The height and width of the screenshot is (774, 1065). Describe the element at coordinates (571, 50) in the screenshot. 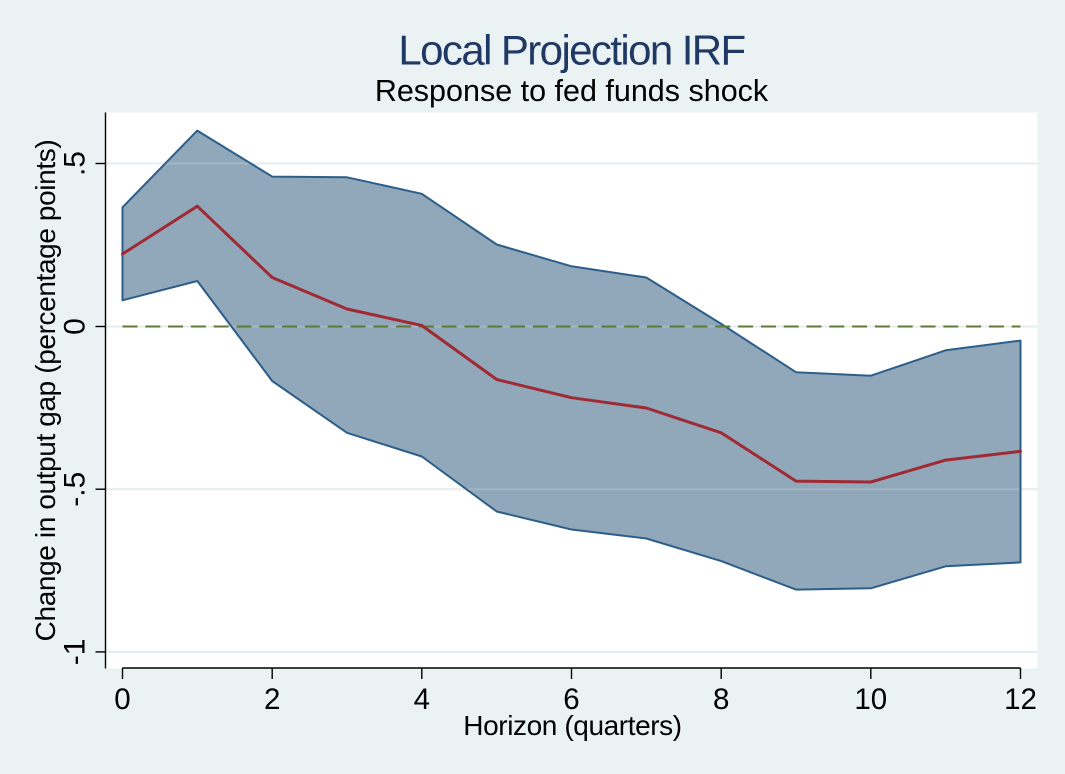

I see `svg-text: Local Projection IRF` at that location.